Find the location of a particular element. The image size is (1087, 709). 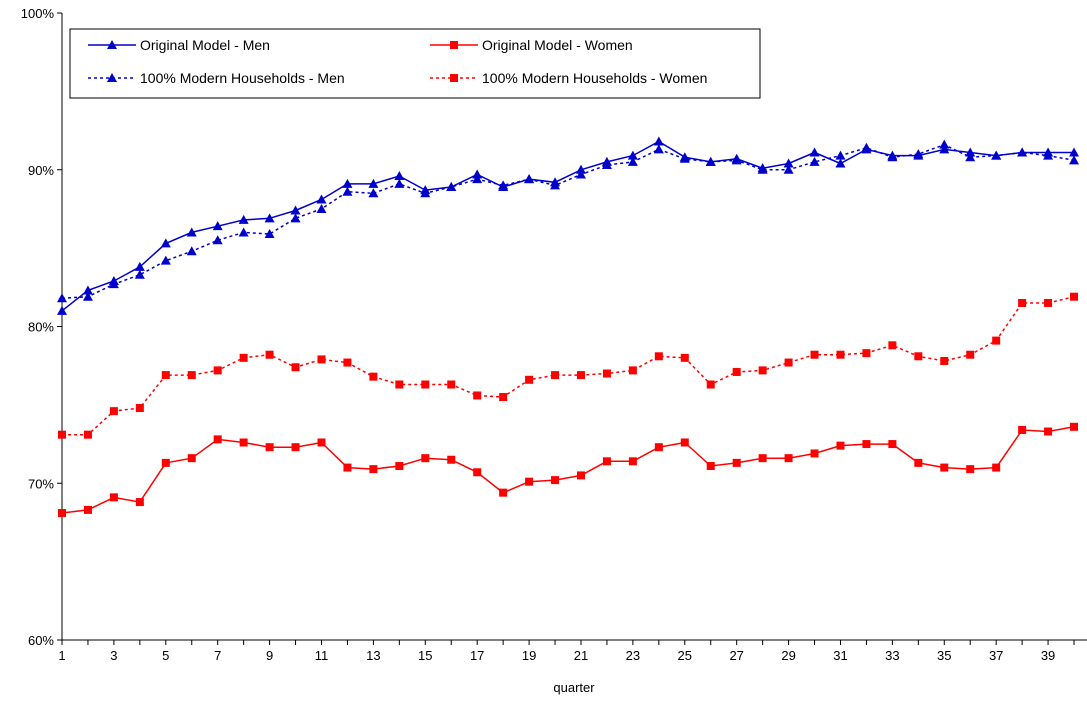

x-tick-label: 11 is located at coordinates (322, 655).